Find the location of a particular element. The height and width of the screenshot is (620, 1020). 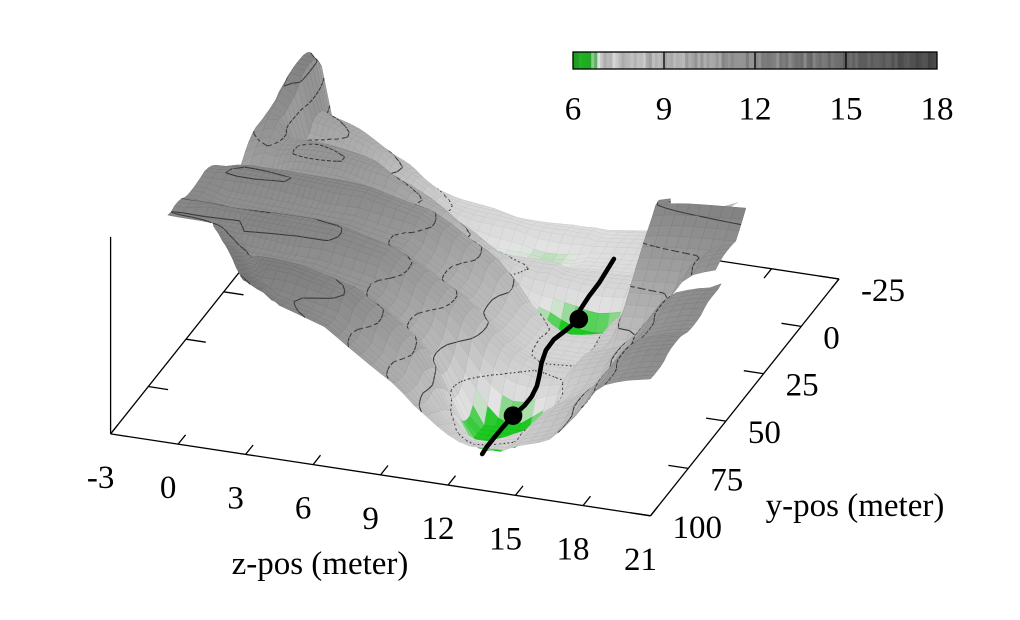

svg-text: y-pos (meter) is located at coordinates (855, 506).